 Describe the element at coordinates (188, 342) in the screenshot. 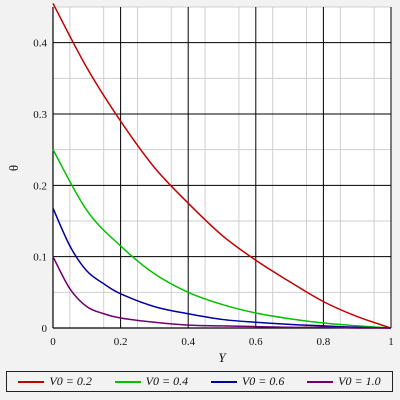

I see `x-tick-label: 0.4` at that location.